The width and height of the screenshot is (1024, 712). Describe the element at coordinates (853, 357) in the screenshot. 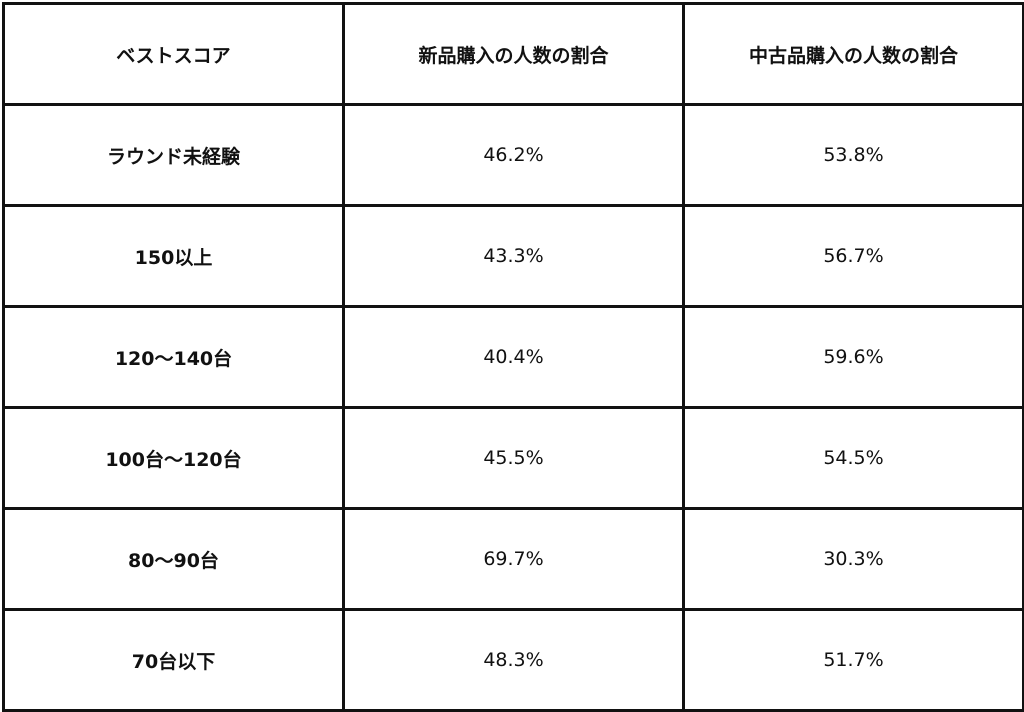

I see `used-ratio-cell: 59.6%` at that location.